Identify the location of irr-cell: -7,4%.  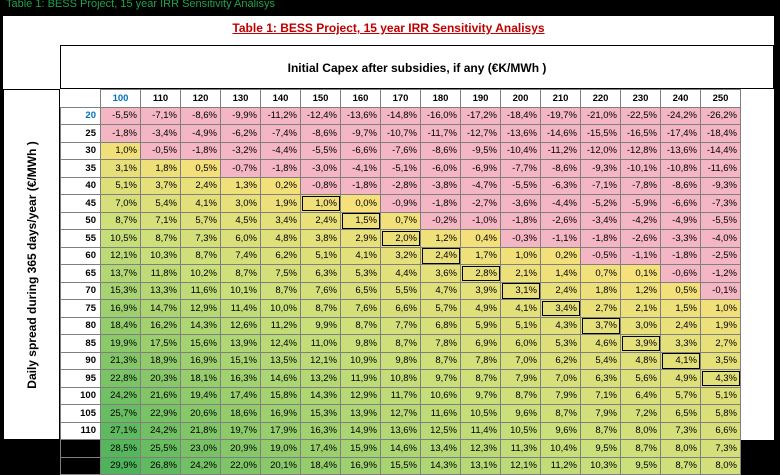
(280, 133).